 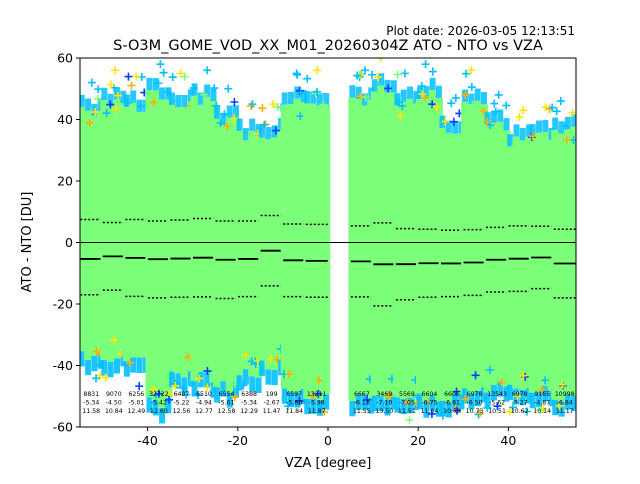 I want to click on bin-32p5-max-marker, so click(x=471, y=70).